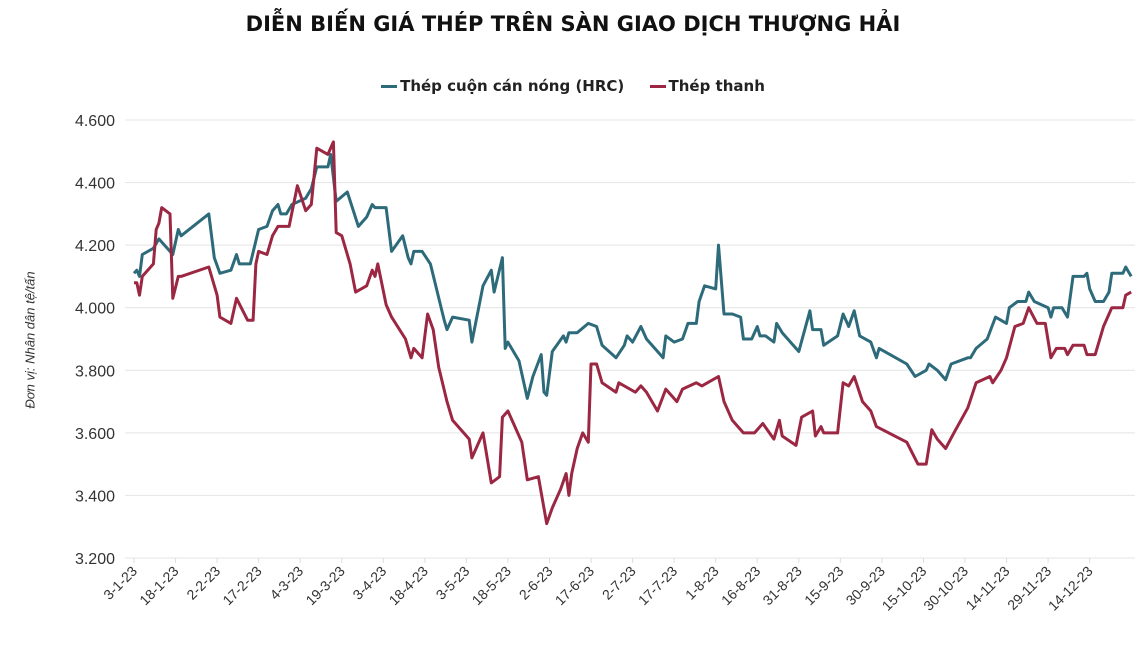 This screenshot has width=1146, height=645. Describe the element at coordinates (575, 586) in the screenshot. I see `x-tick-label: 17-6-23` at that location.